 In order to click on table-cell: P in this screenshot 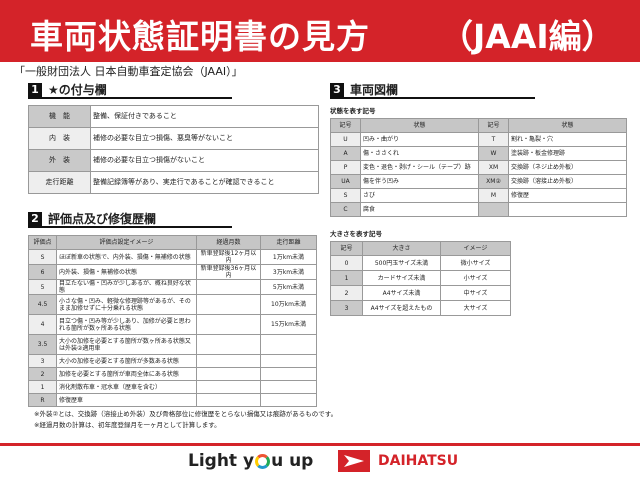, I will do `click(345, 167)`.